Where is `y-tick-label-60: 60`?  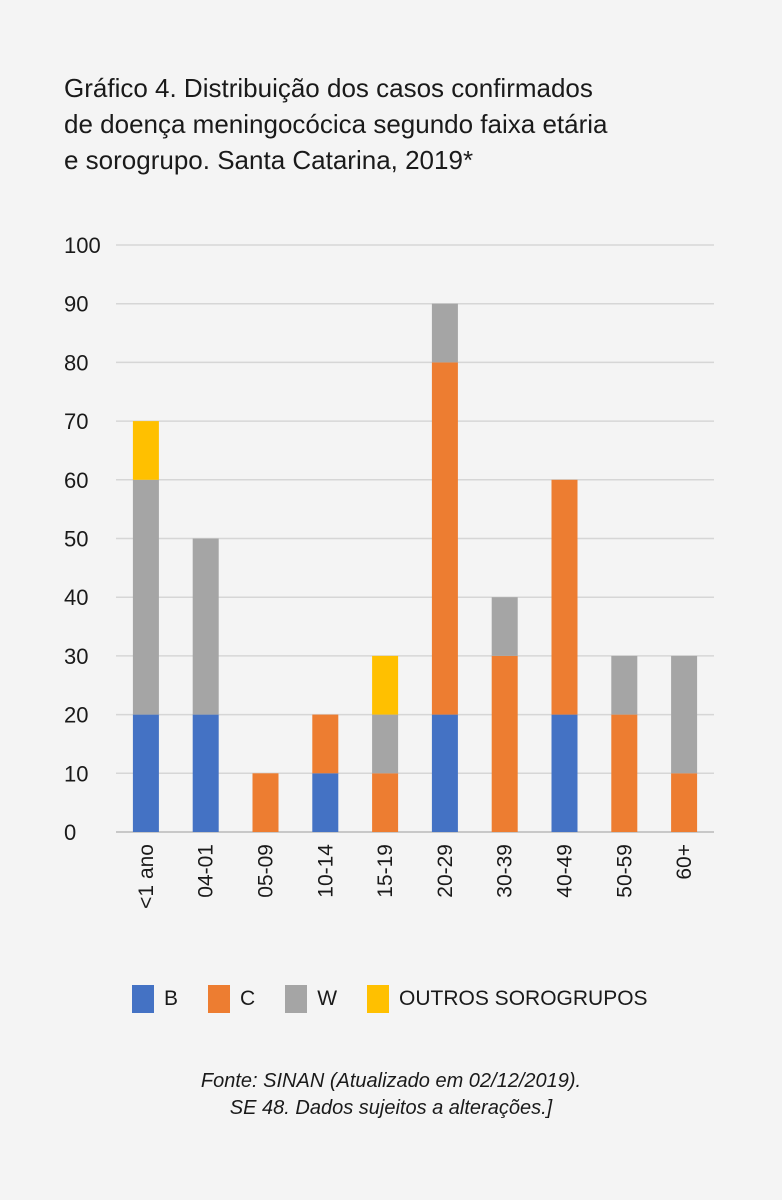
y-tick-label-60: 60 is located at coordinates (76, 480).